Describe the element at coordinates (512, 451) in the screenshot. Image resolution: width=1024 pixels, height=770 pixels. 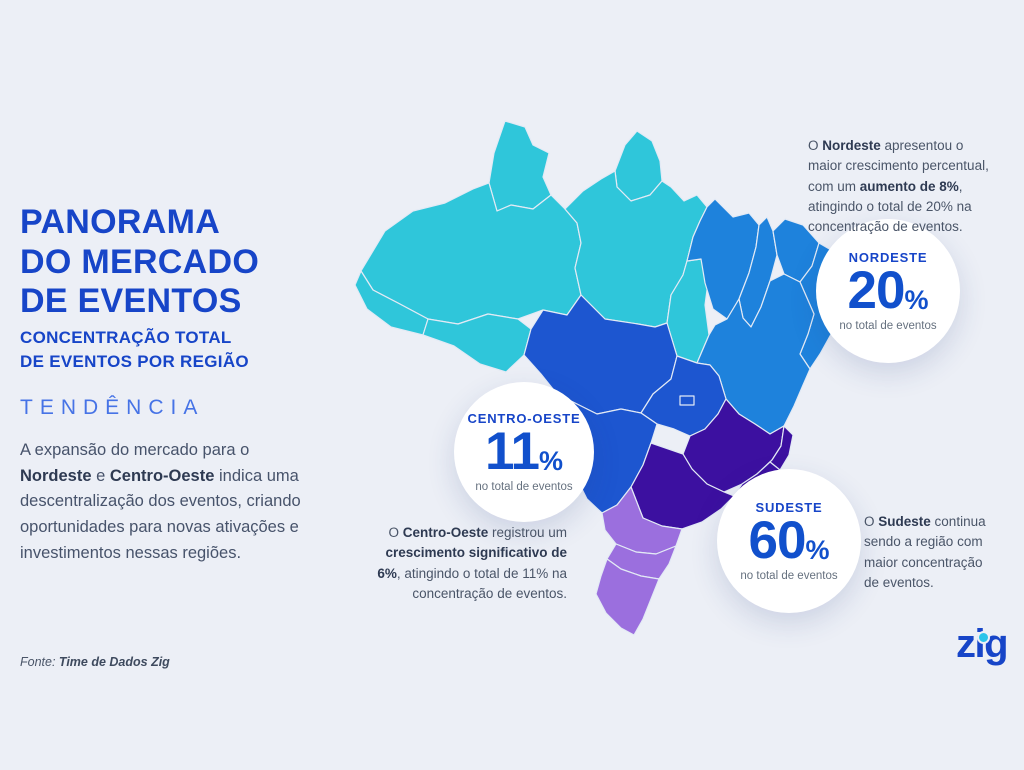
I see `badge-value: 11` at that location.